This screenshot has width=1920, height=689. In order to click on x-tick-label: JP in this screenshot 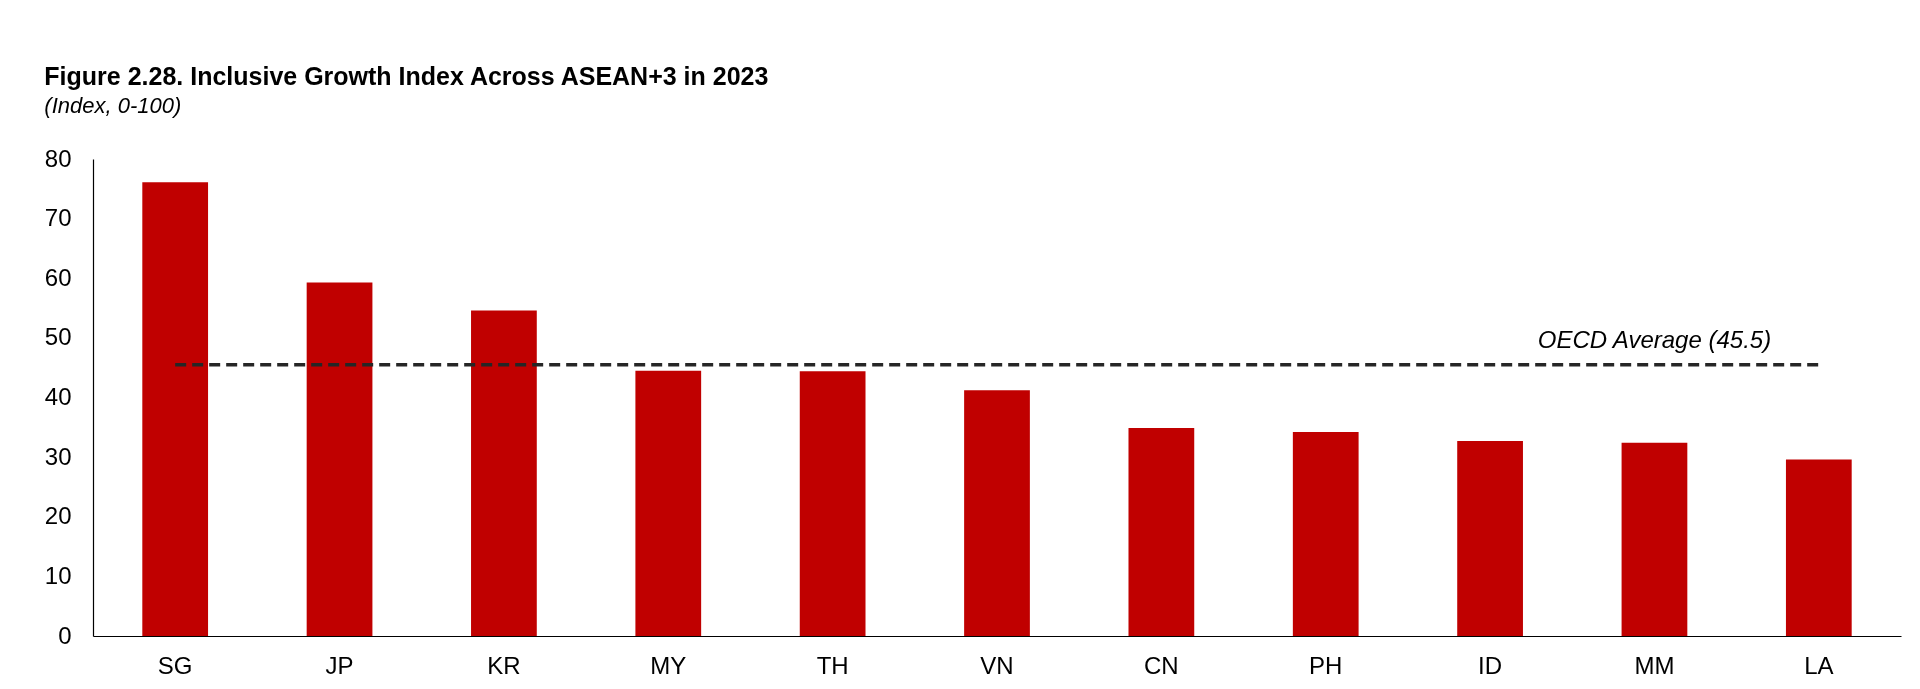, I will do `click(339, 665)`.